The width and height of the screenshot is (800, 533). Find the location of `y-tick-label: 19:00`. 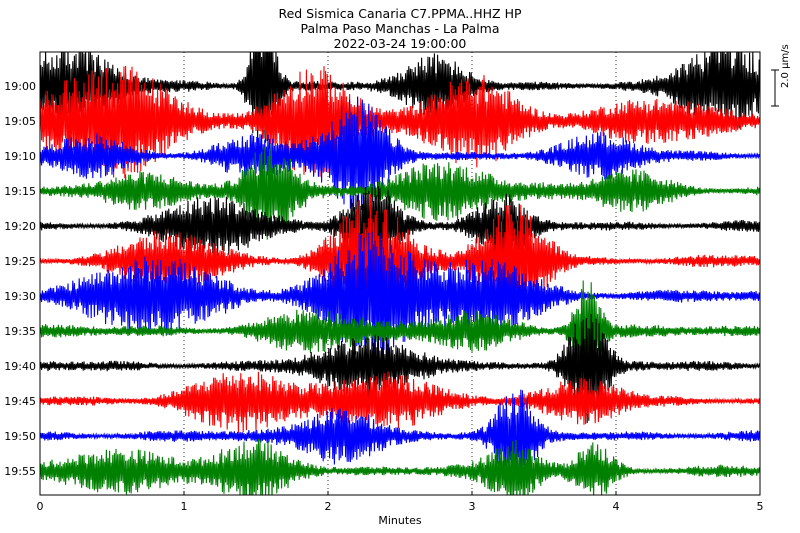

y-tick-label: 19:00 is located at coordinates (20, 86).